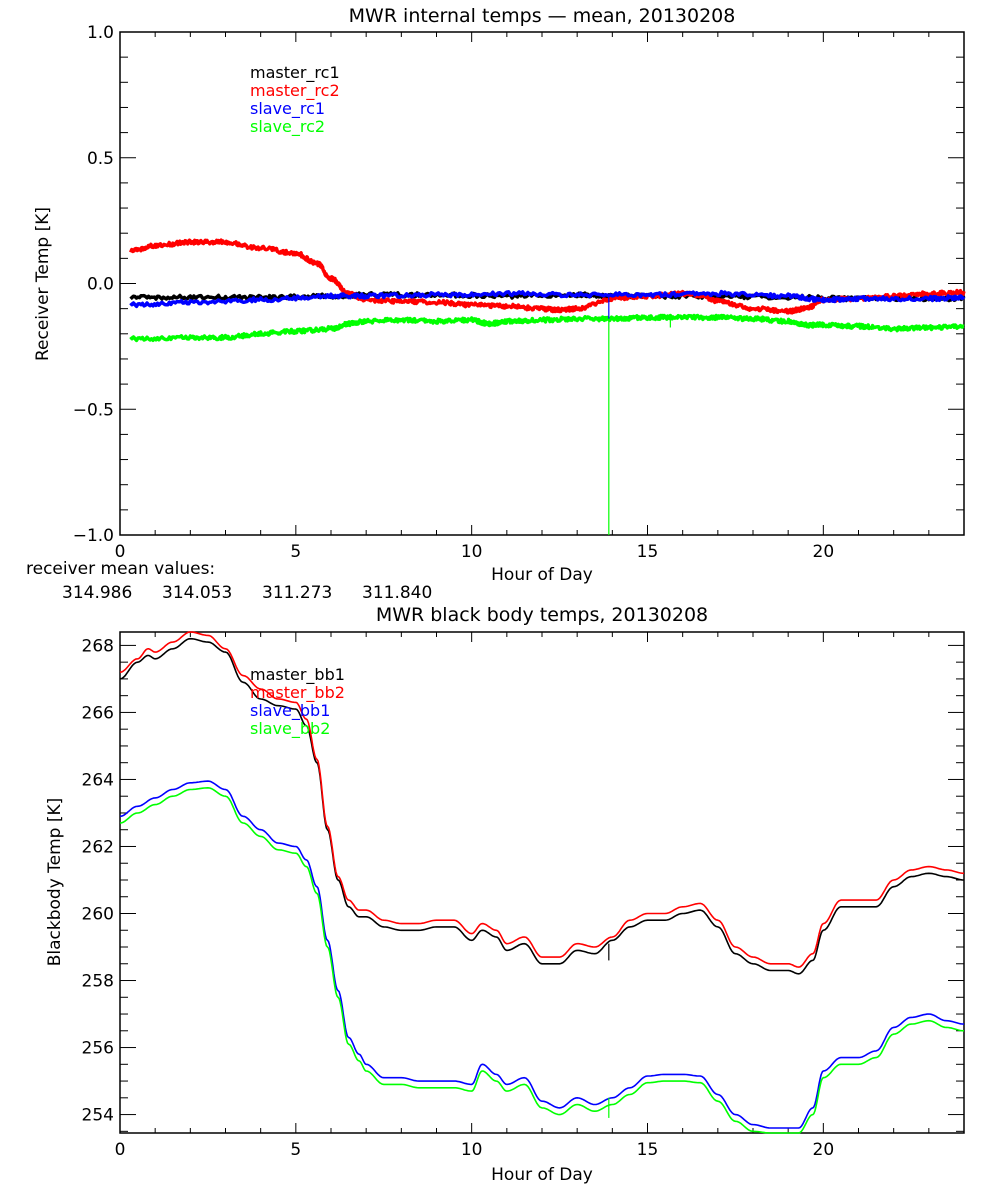 Image resolution: width=1000 pixels, height=1200 pixels. Describe the element at coordinates (100, 33) in the screenshot. I see `y-tick-label: 1.0` at that location.